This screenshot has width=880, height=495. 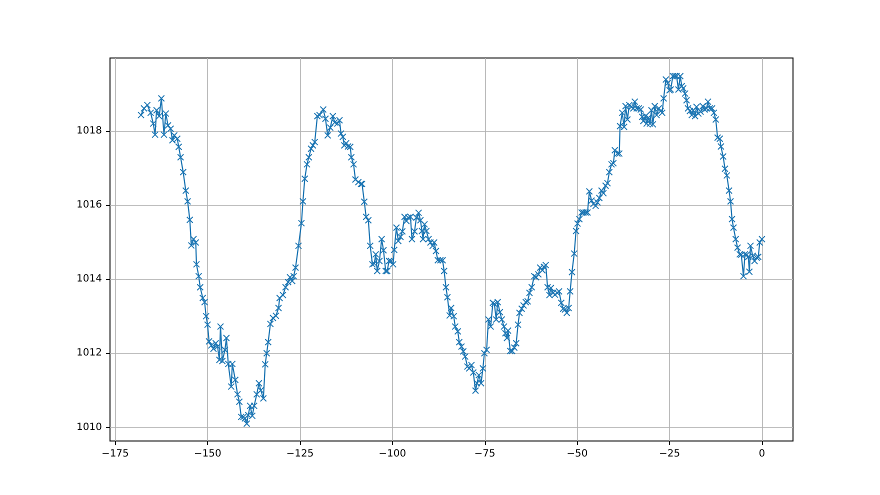 I want to click on y-tick-label: 1010, so click(x=89, y=427).